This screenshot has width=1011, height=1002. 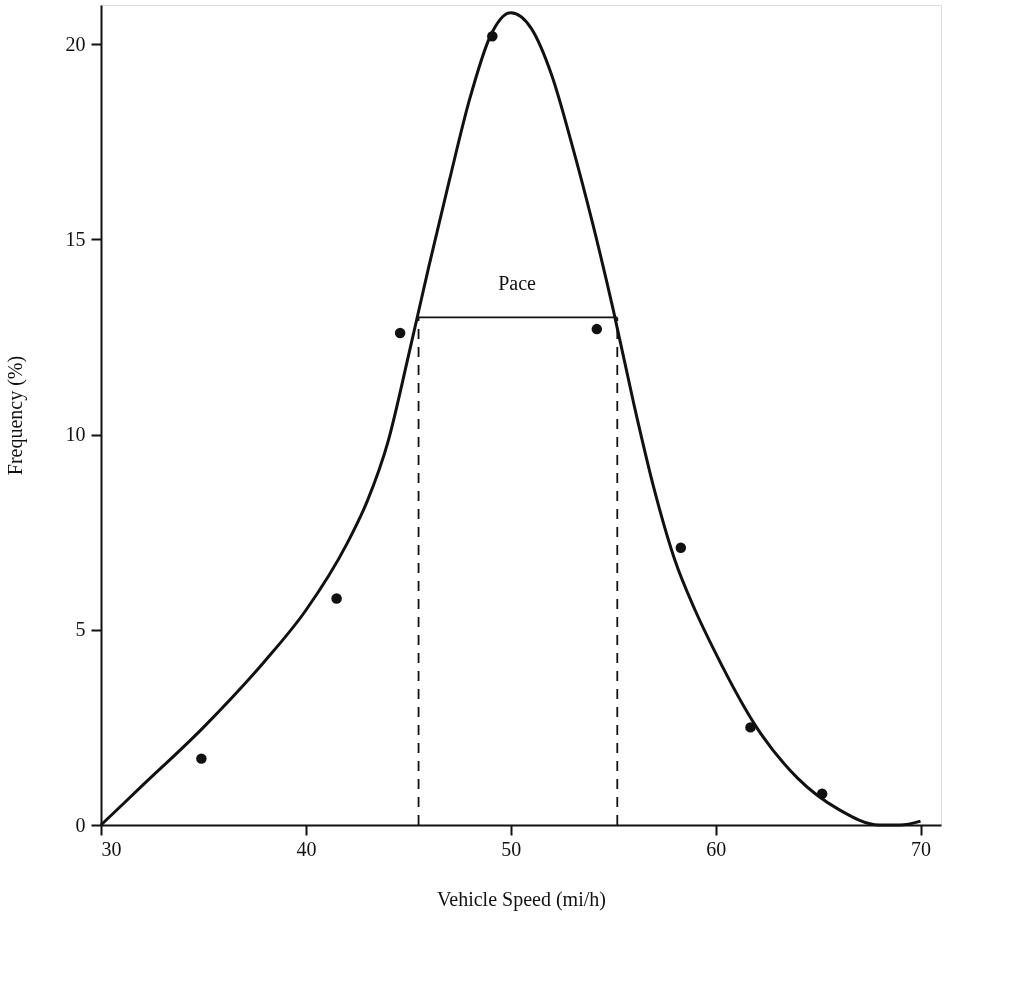 What do you see at coordinates (306, 848) in the screenshot?
I see `x-tick-label: 40` at bounding box center [306, 848].